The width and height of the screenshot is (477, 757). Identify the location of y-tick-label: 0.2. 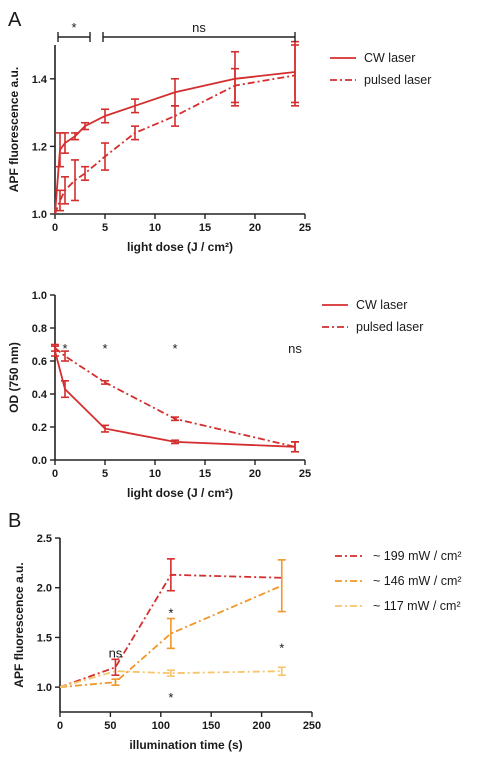
(39, 428).